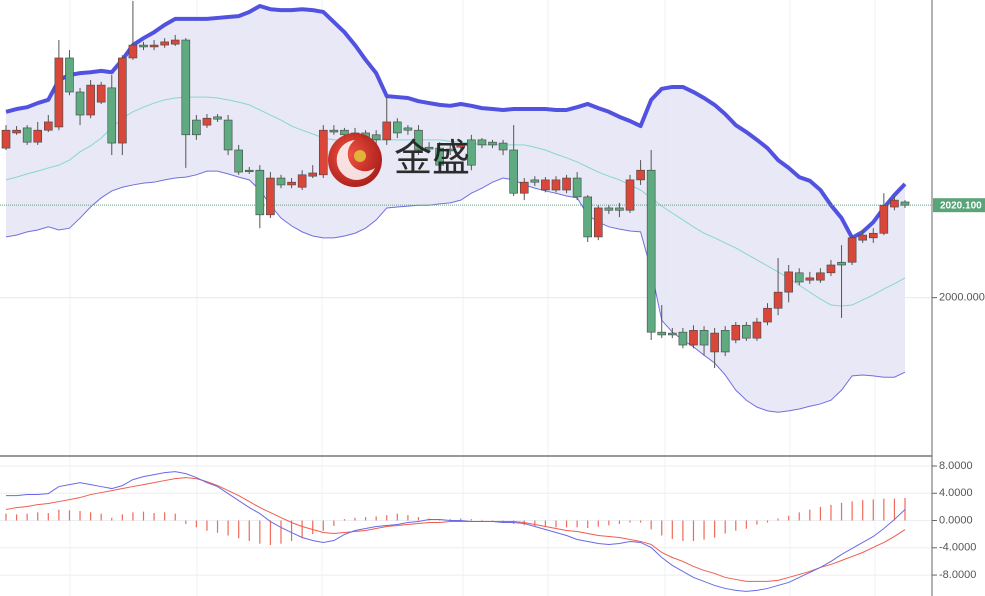 This screenshot has width=985, height=596. I want to click on y-tick-label: 0.0000, so click(956, 520).